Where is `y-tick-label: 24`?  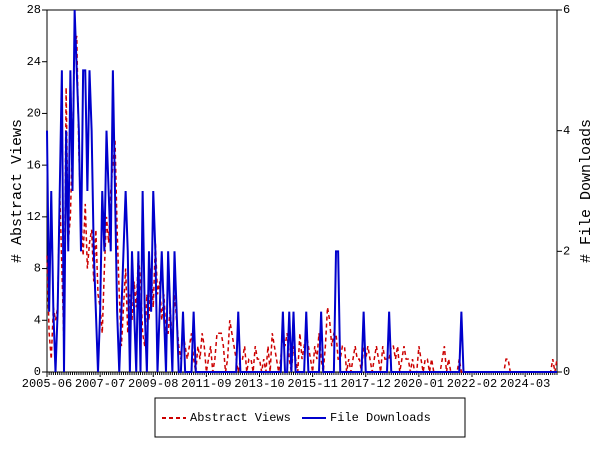 y-tick-label: 24 is located at coordinates (34, 62).